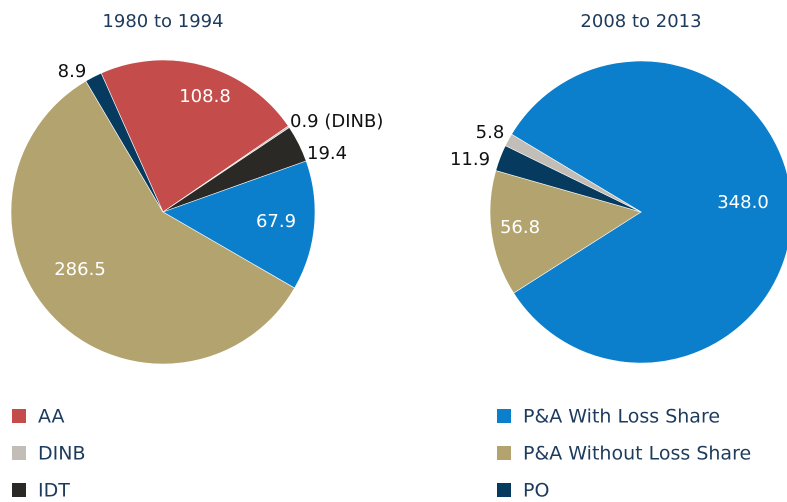 The height and width of the screenshot is (502, 787). I want to click on legend-label: AA, so click(51, 417).